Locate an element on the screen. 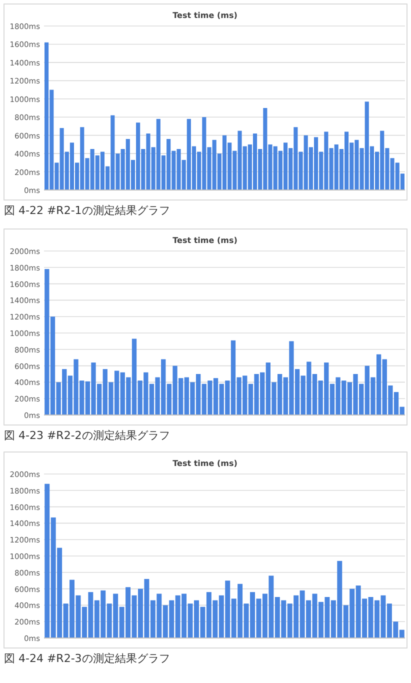 The image size is (411, 683). caption: 図 4-23 #R2-2の測定結果グラフ is located at coordinates (87, 435).